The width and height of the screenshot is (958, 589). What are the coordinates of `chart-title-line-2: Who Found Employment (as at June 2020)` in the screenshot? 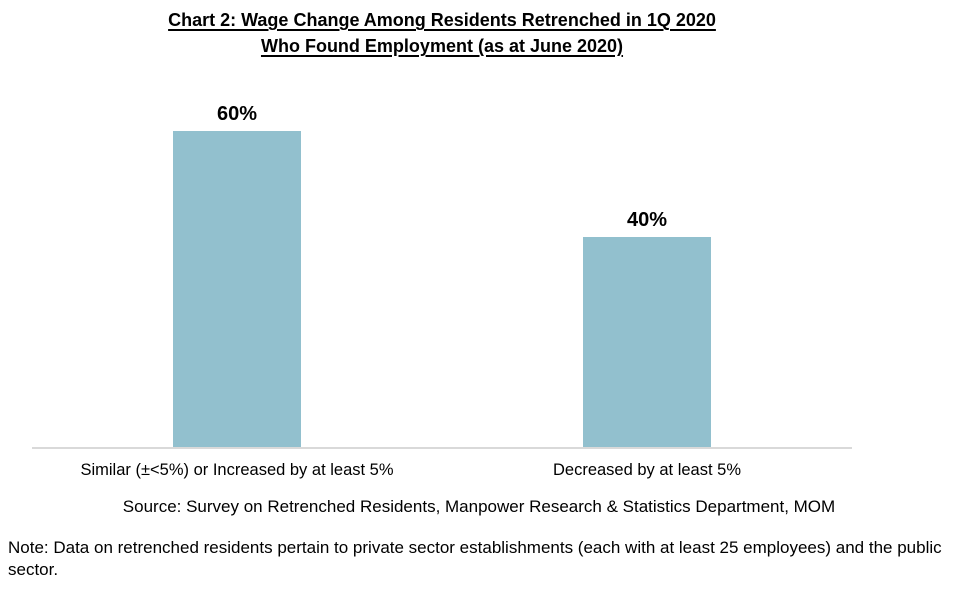 It's located at (442, 46).